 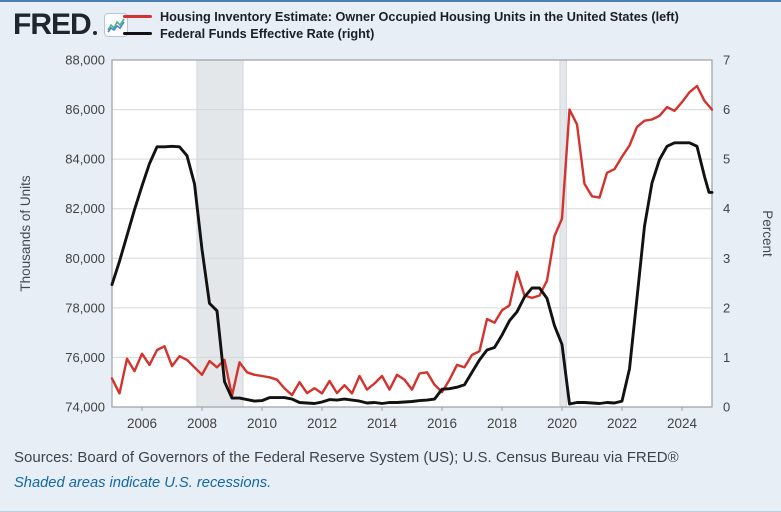 What do you see at coordinates (85, 109) in the screenshot?
I see `left-axis-tick-label: 86,000` at bounding box center [85, 109].